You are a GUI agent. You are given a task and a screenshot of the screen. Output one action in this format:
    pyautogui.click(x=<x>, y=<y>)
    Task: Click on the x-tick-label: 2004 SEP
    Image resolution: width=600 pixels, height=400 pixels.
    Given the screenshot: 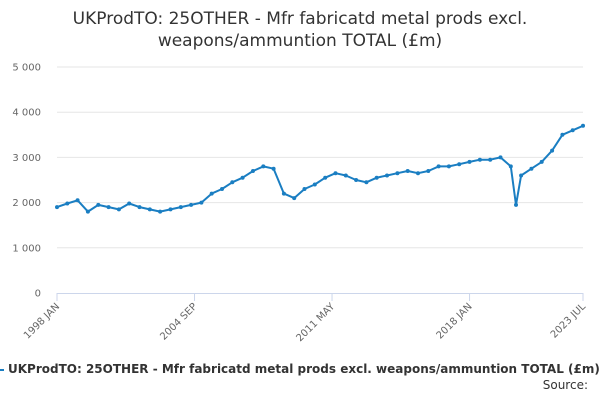 What is the action you would take?
    pyautogui.click(x=178, y=321)
    